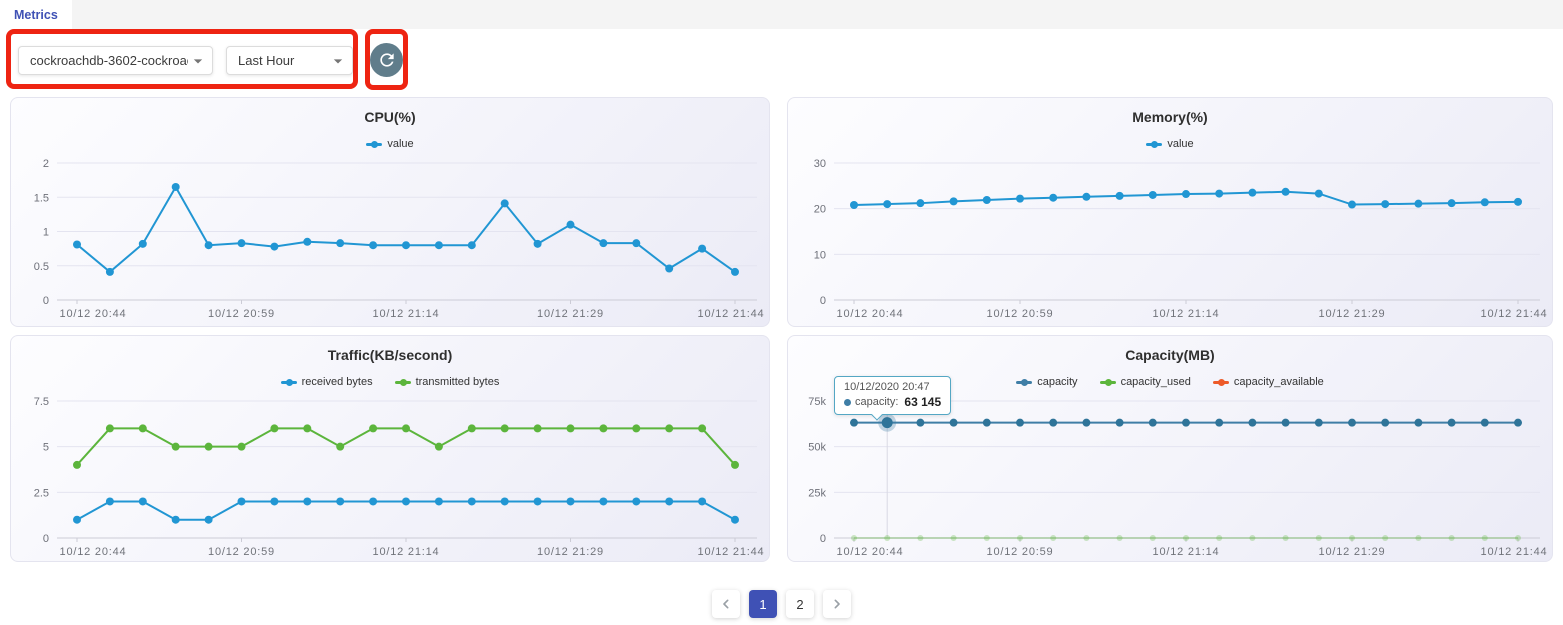  I want to click on refresh-icon, so click(386, 59).